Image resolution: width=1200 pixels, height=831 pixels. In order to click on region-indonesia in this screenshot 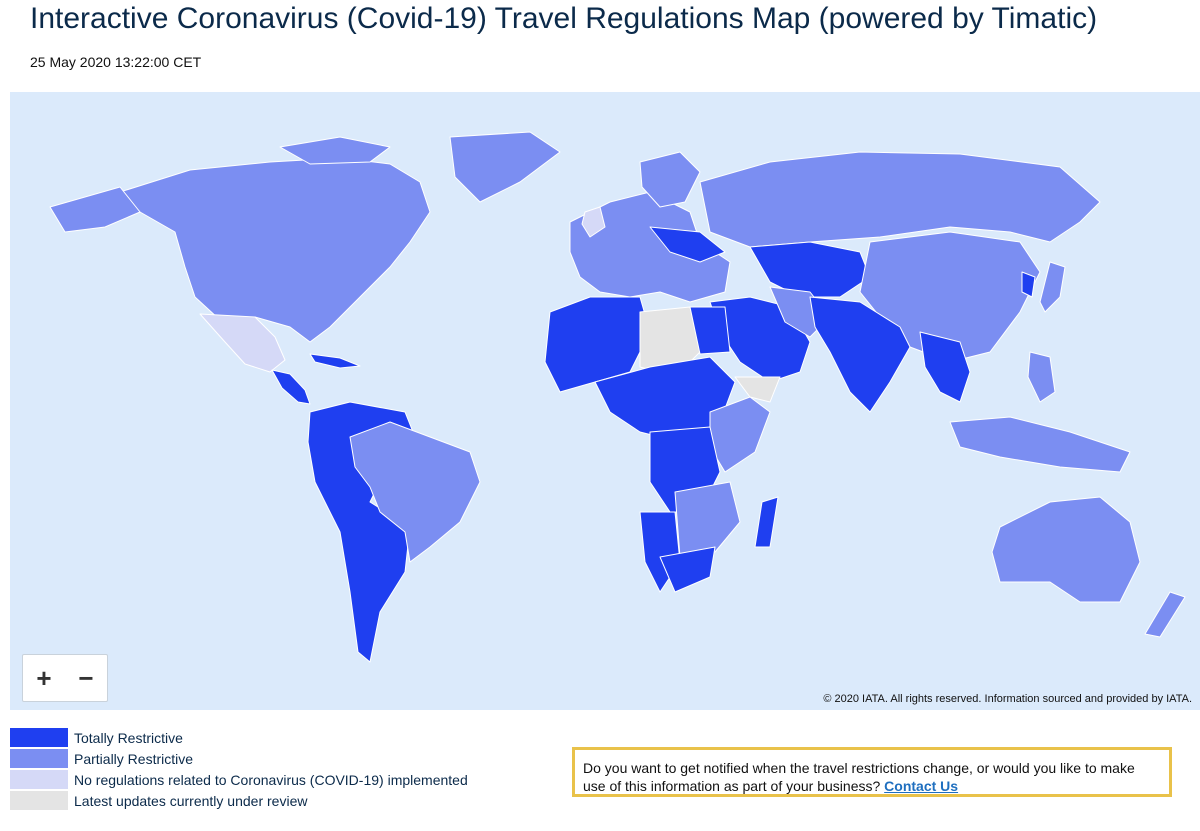, I will do `click(1040, 444)`.